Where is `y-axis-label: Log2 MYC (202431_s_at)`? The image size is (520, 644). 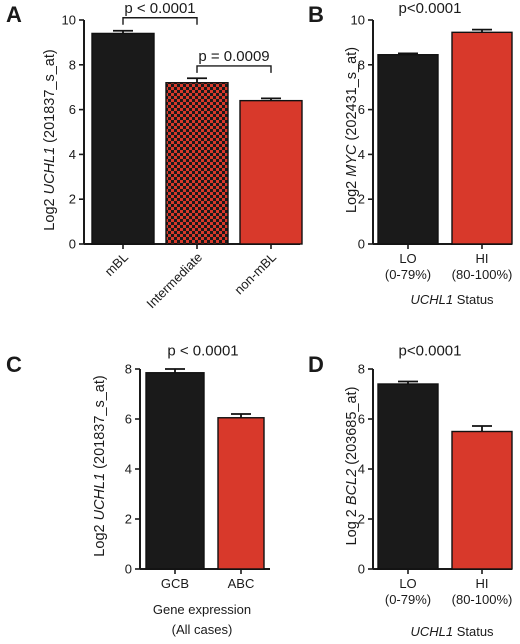 y-axis-label: Log2 MYC (202431_s_at) is located at coordinates (352, 130).